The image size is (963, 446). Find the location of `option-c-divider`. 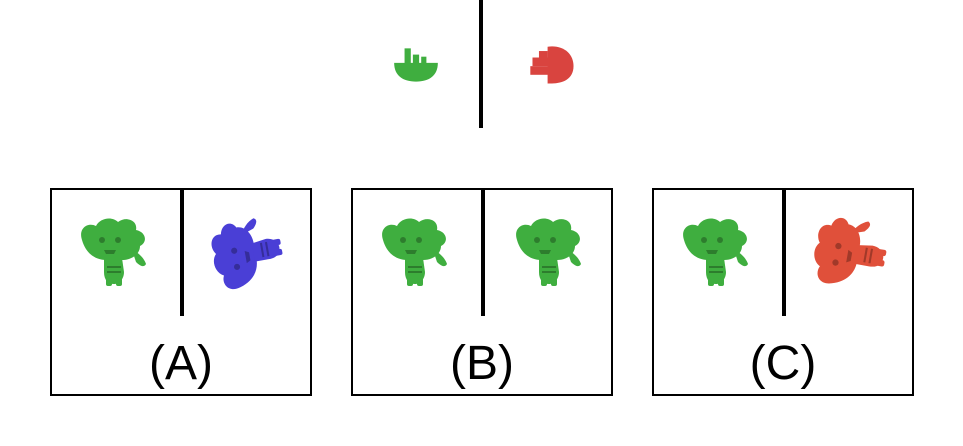

option-c-divider is located at coordinates (784, 253).